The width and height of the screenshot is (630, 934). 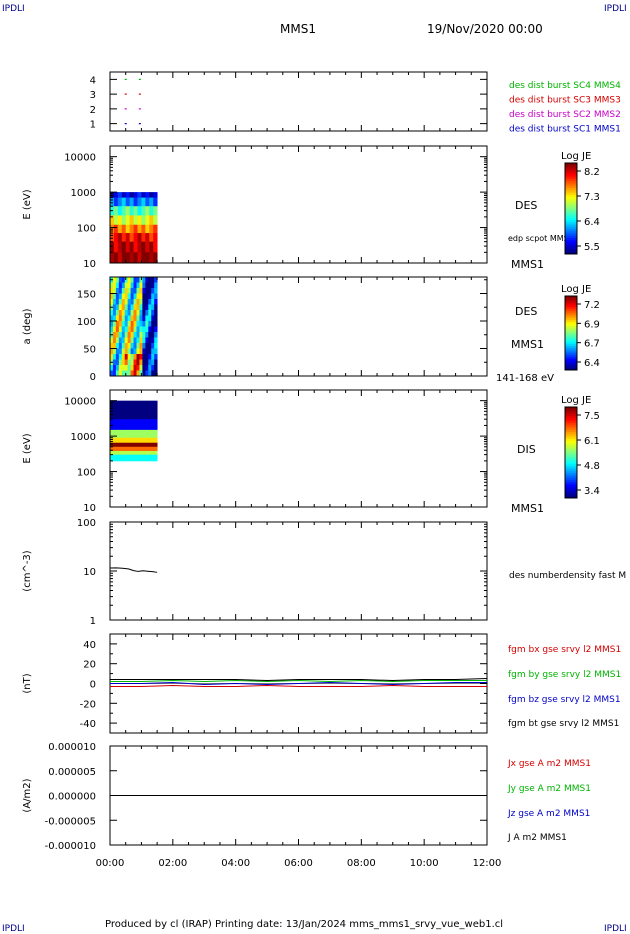 I want to click on bfield-legend-label: fgm by gse srvy l2 MMS1, so click(x=564, y=675).